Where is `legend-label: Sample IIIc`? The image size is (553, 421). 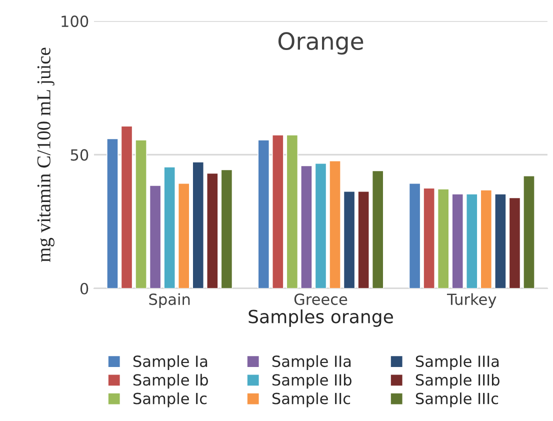
legend-label: Sample IIIc is located at coordinates (457, 400).